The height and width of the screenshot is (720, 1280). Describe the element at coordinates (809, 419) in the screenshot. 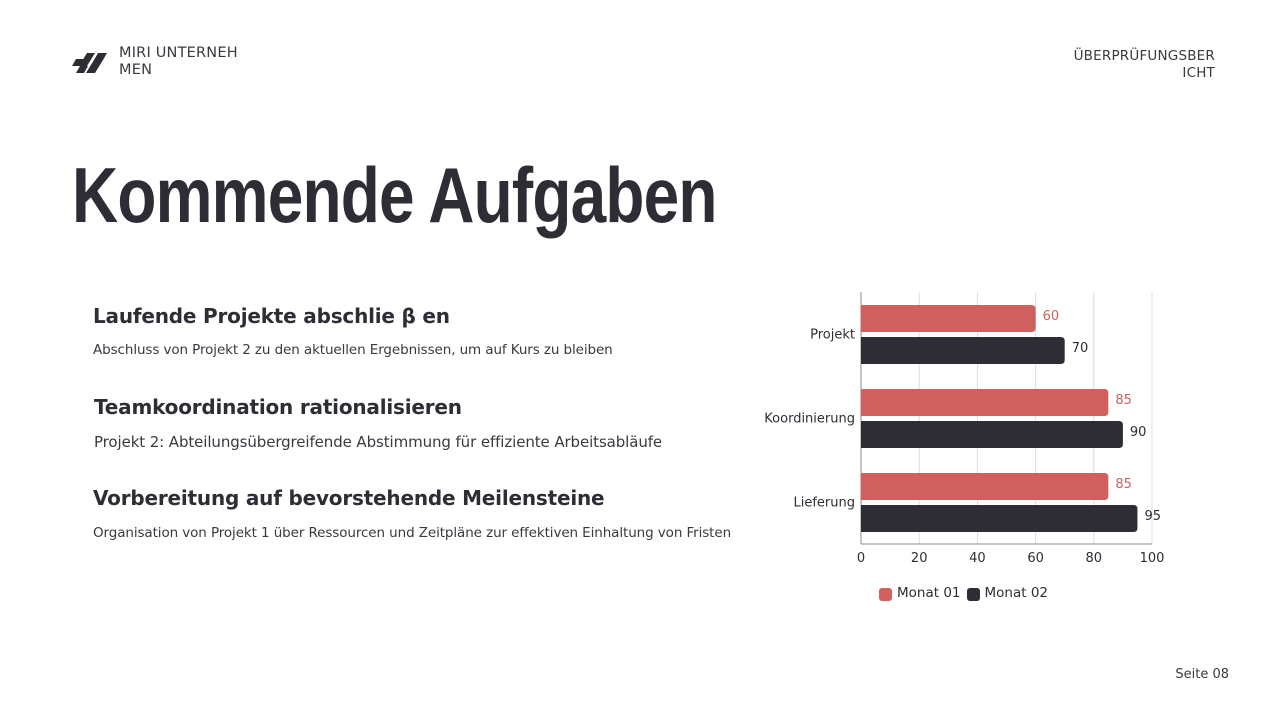

I see `y-category-label: Koordinierung` at that location.